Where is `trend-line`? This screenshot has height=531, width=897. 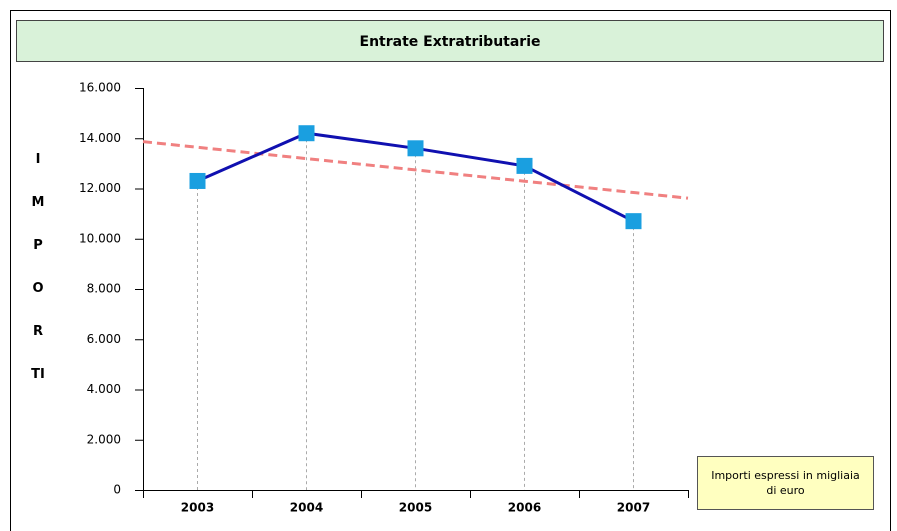
trend-line is located at coordinates (415, 170).